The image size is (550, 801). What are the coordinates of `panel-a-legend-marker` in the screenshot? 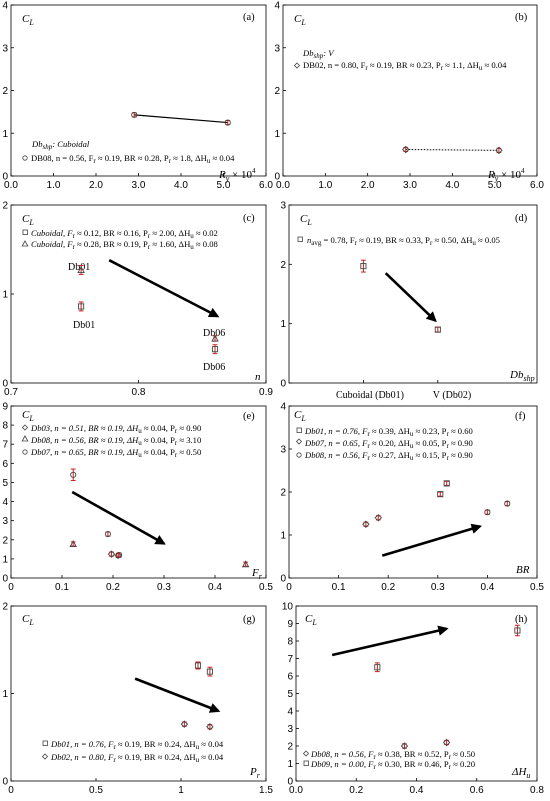 It's located at (25, 158).